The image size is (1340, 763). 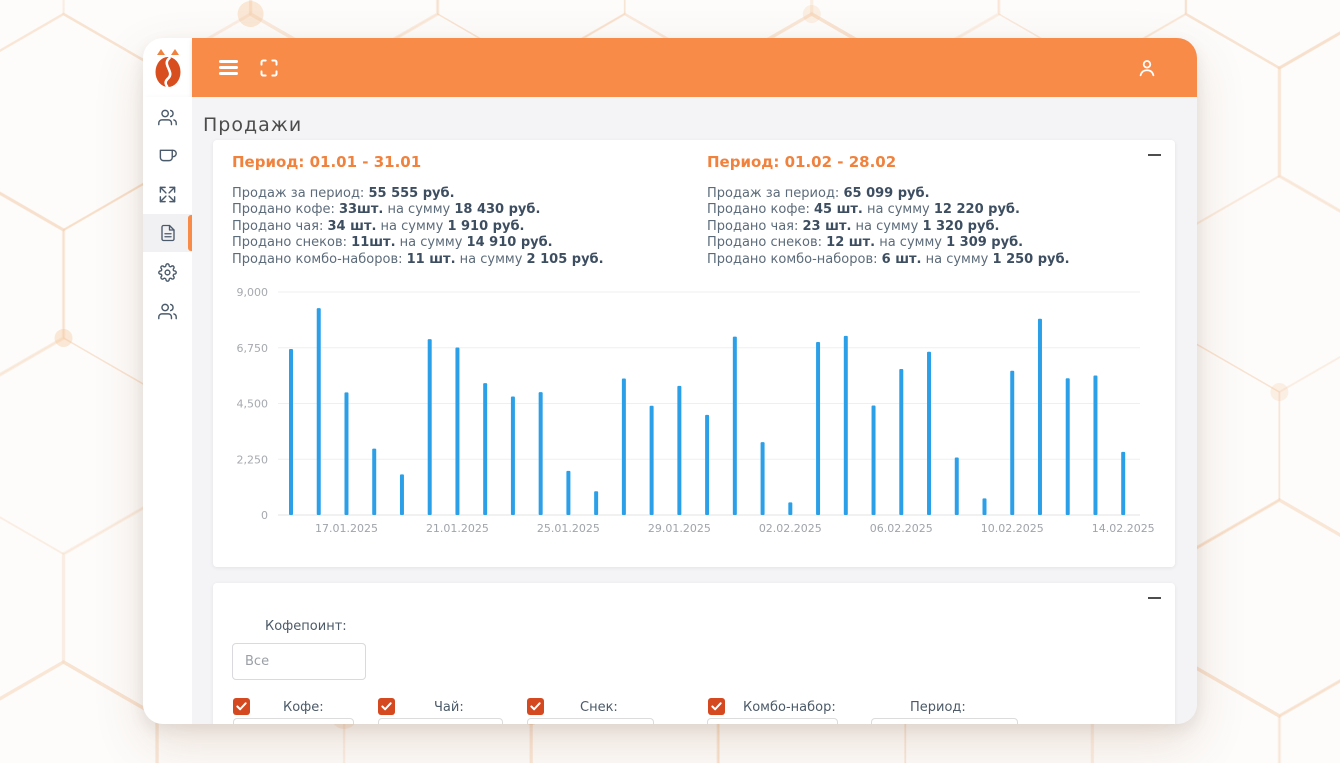 I want to click on snack-filter-input, so click(x=590, y=721).